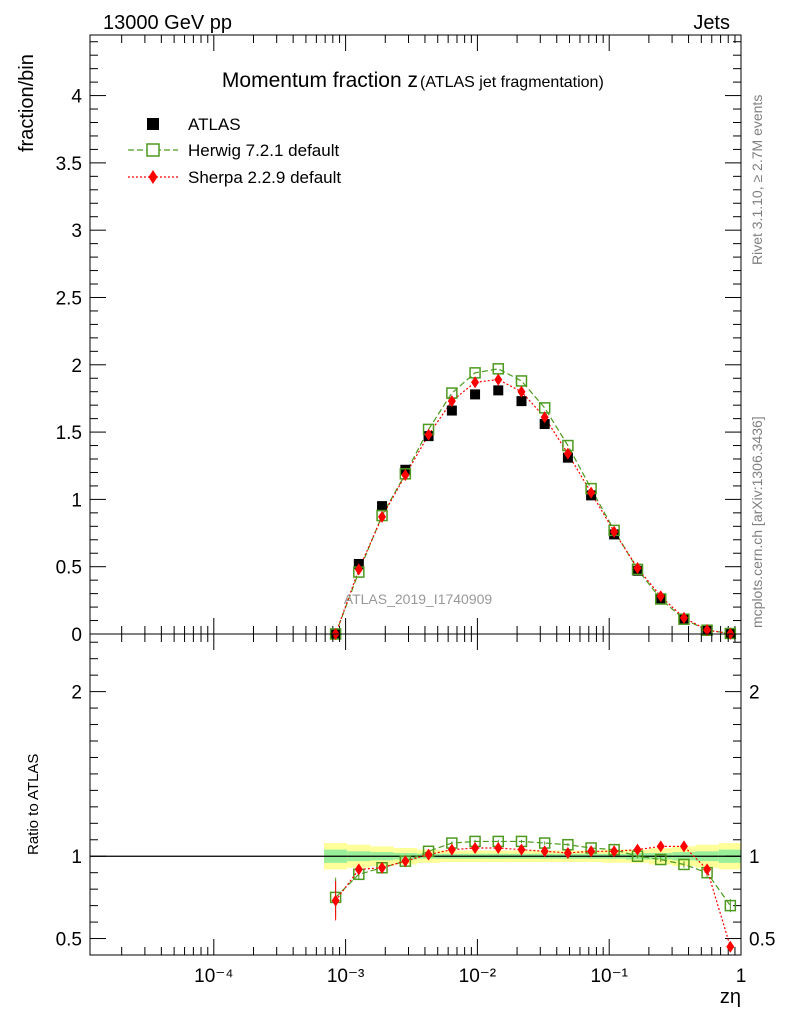  I want to click on ratio-y-axis-label: Ratio to ATLAS, so click(33, 804).